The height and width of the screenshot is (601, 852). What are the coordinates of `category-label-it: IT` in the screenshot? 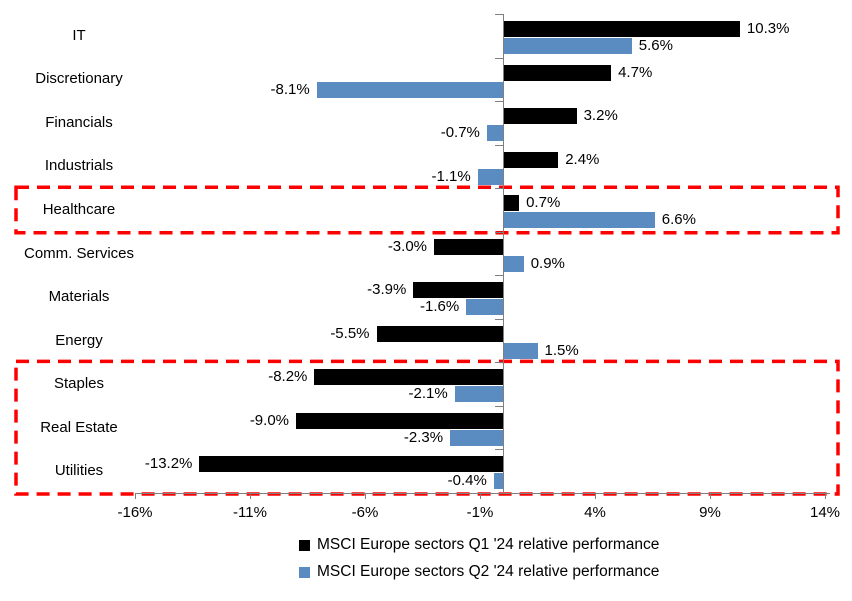 It's located at (79, 35).